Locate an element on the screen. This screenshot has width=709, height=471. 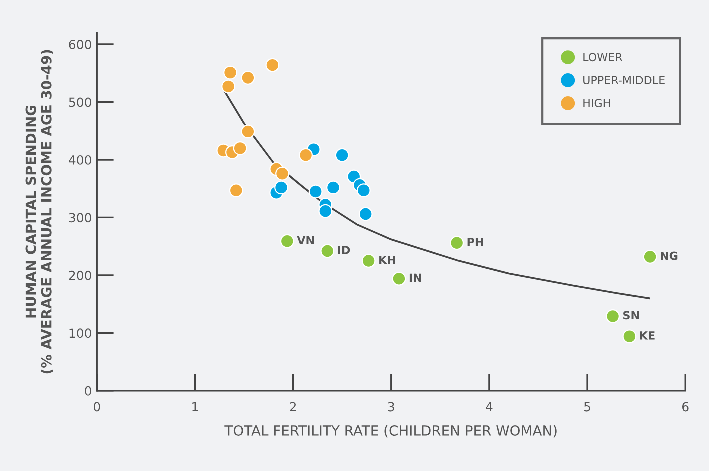
y-tick-label: 400 is located at coordinates (80, 160).